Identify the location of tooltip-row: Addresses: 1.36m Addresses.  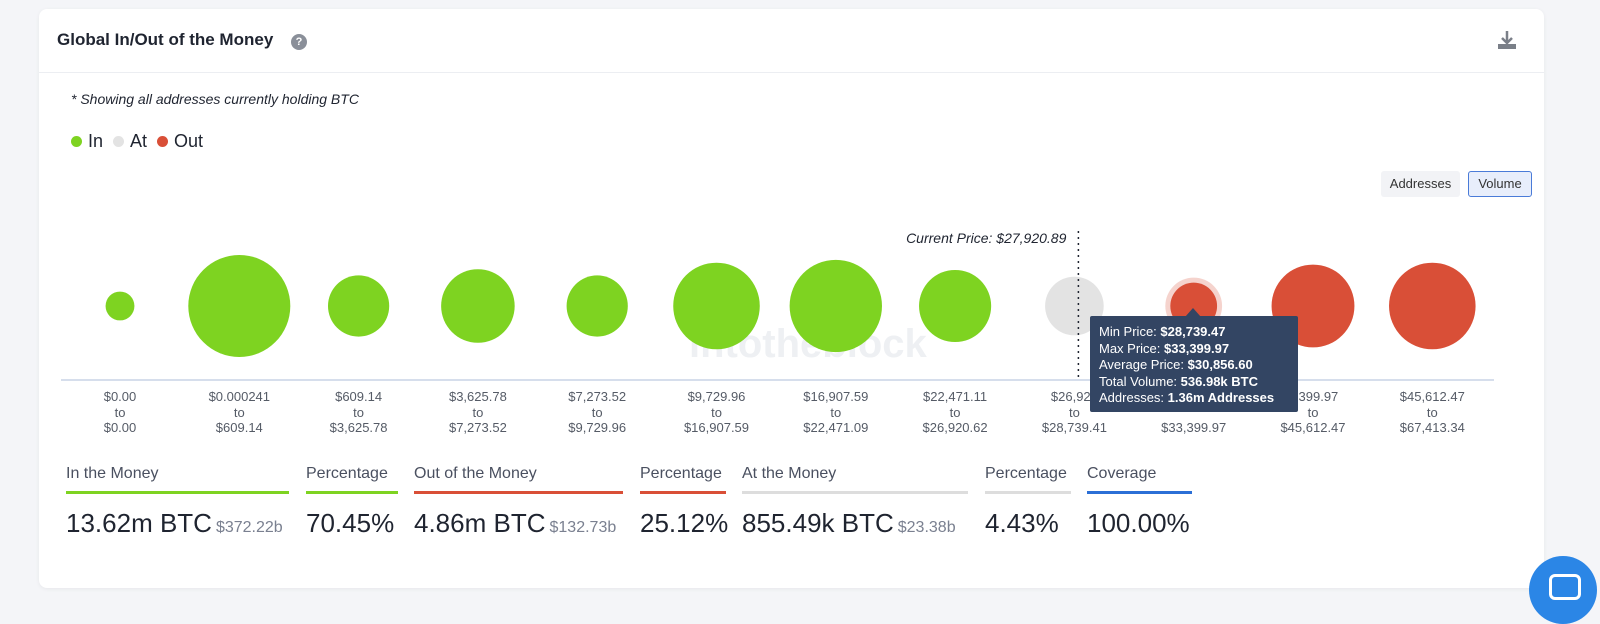
(1194, 398).